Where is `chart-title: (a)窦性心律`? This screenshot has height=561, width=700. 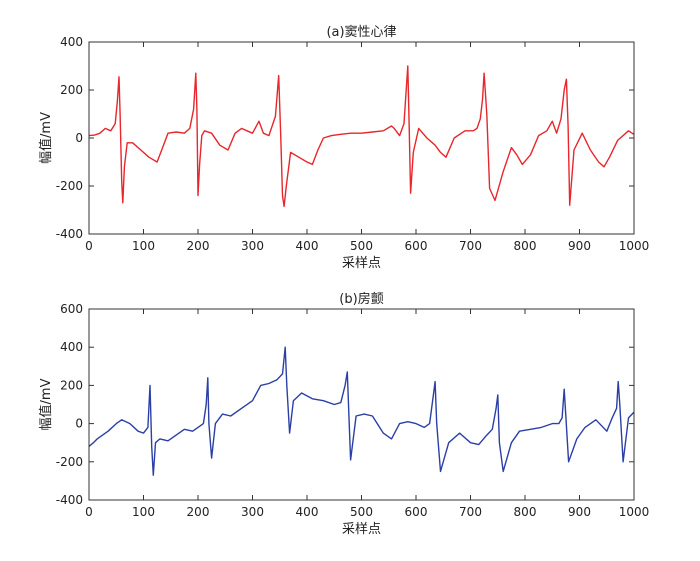 chart-title: (a)窦性心律 is located at coordinates (361, 32).